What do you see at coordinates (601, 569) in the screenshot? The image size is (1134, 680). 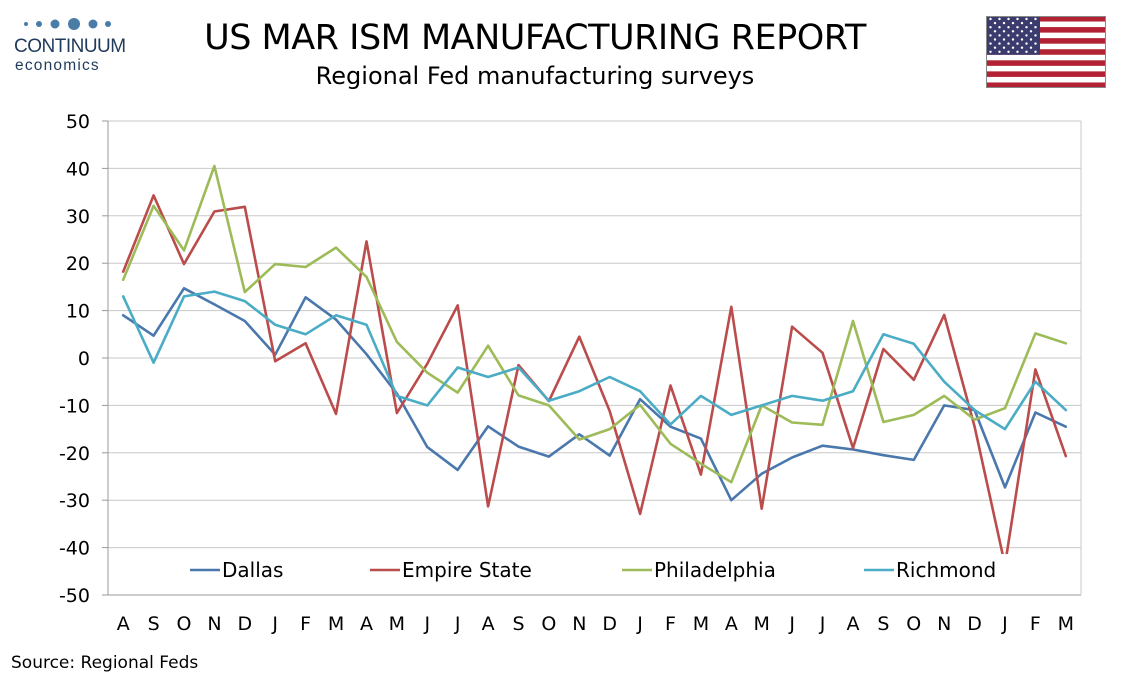 I see `legend: Dallas Empire State Philadelphia Richmond` at bounding box center [601, 569].